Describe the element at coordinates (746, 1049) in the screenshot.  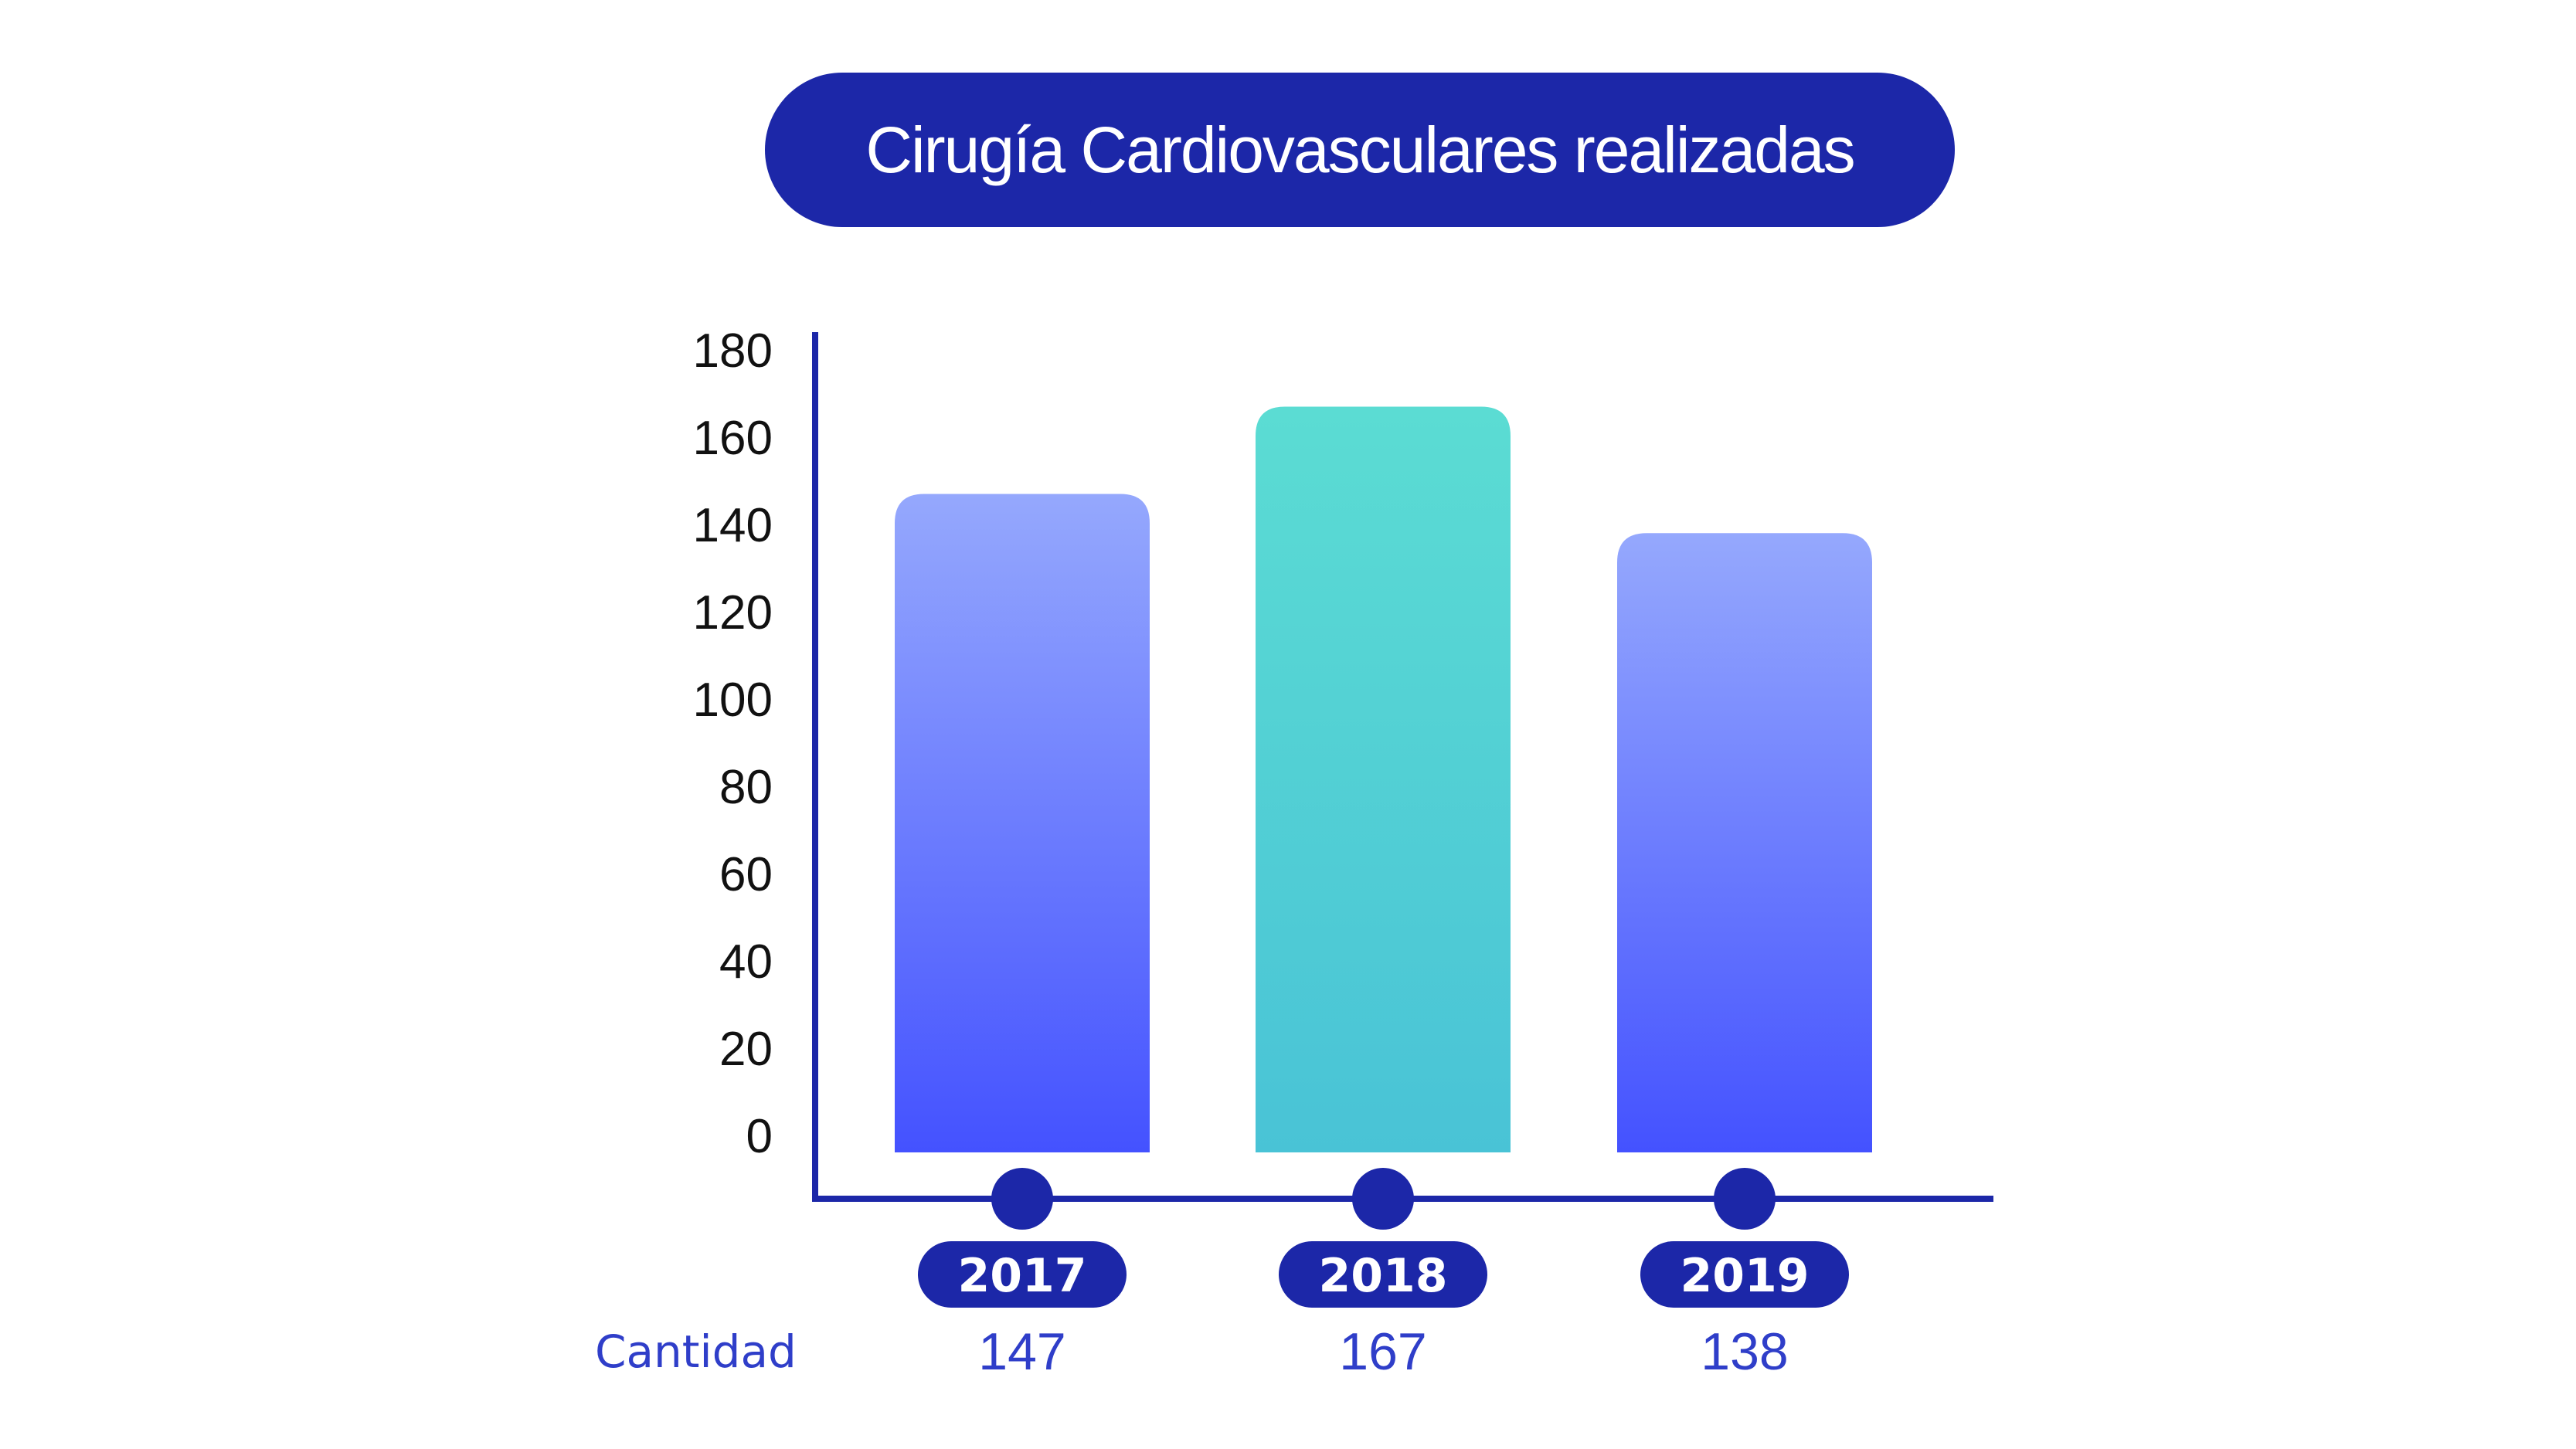
I see `y-tick-label-20: 20` at that location.